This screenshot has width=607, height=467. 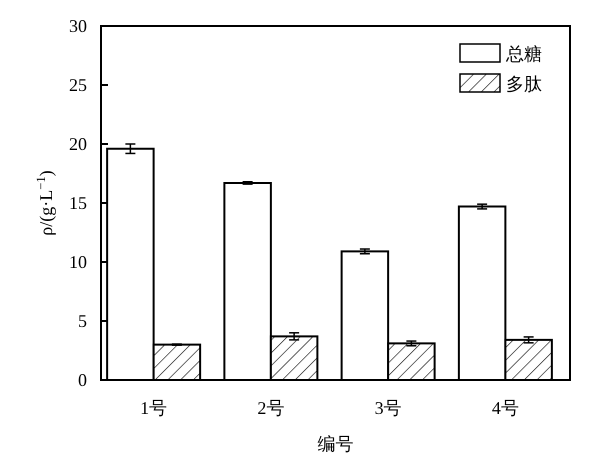 What do you see at coordinates (270, 408) in the screenshot?
I see `x-tick-label: 2号` at bounding box center [270, 408].